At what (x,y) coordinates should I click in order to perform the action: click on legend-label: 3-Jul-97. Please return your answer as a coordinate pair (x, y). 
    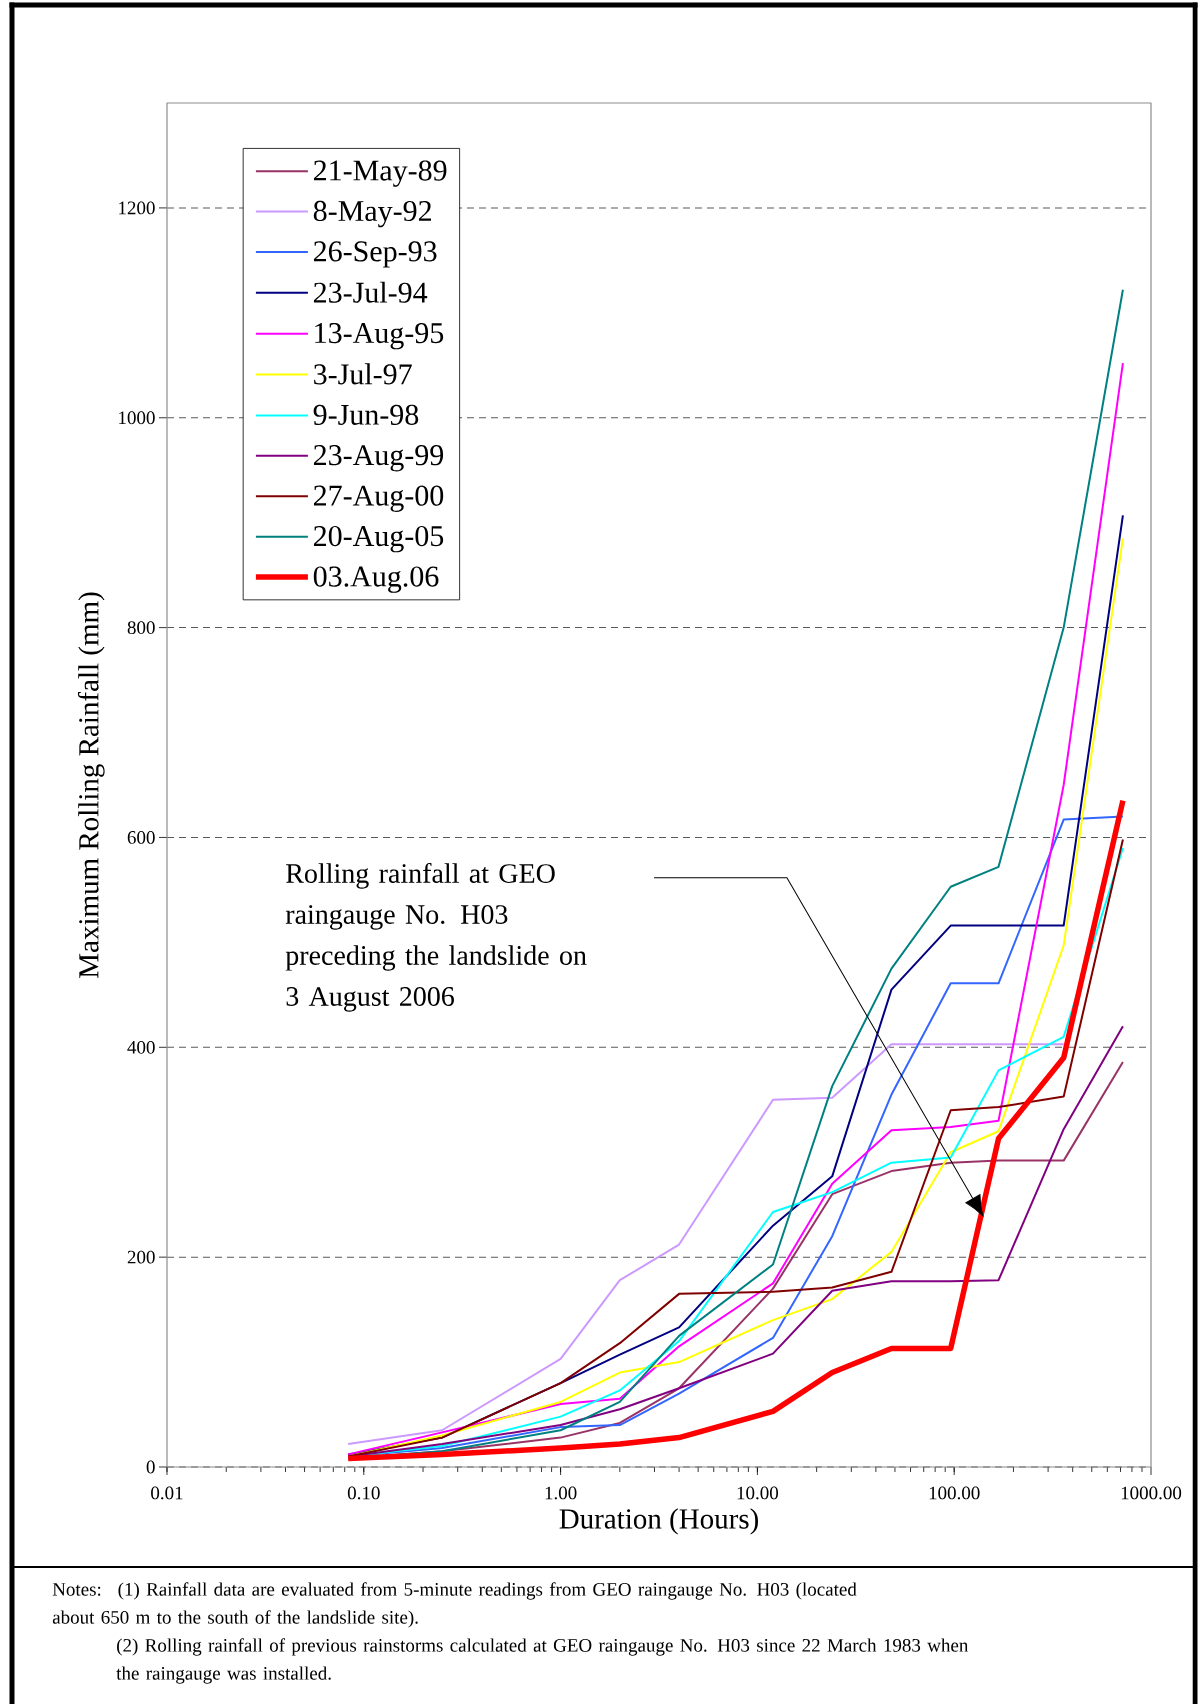
    Looking at the image, I should click on (363, 374).